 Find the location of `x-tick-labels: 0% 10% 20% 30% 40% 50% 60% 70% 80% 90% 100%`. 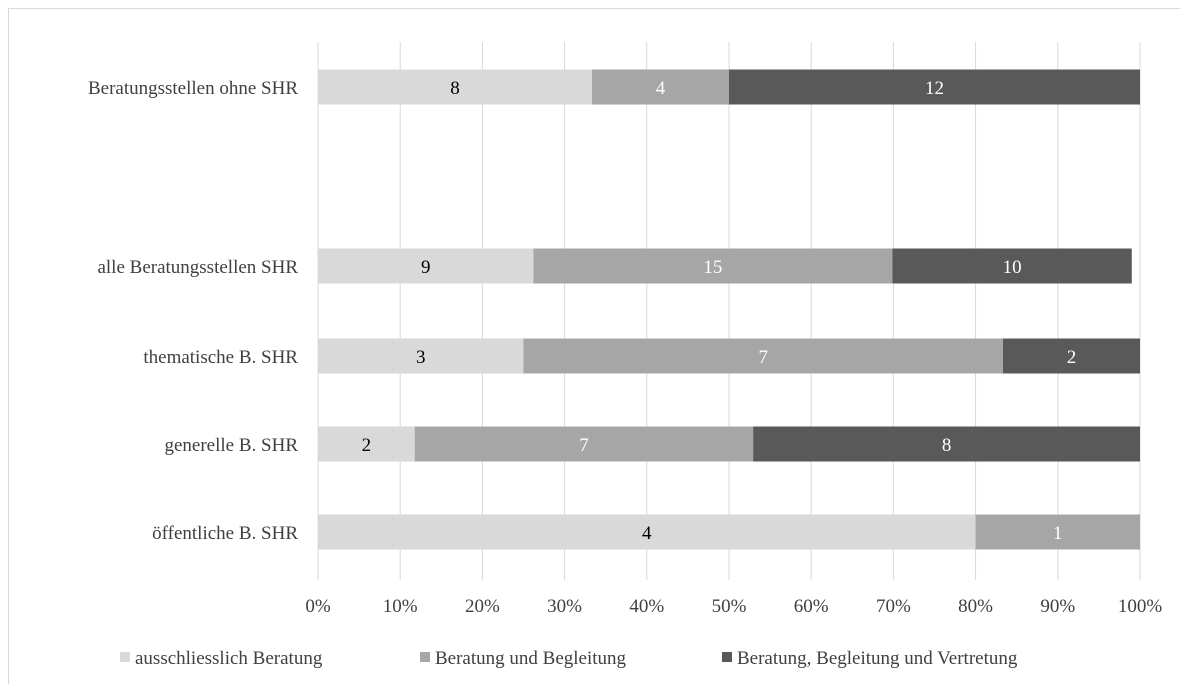

x-tick-labels: 0% 10% 20% 30% 40% 50% 60% 70% 80% 90% 100% is located at coordinates (733, 606).